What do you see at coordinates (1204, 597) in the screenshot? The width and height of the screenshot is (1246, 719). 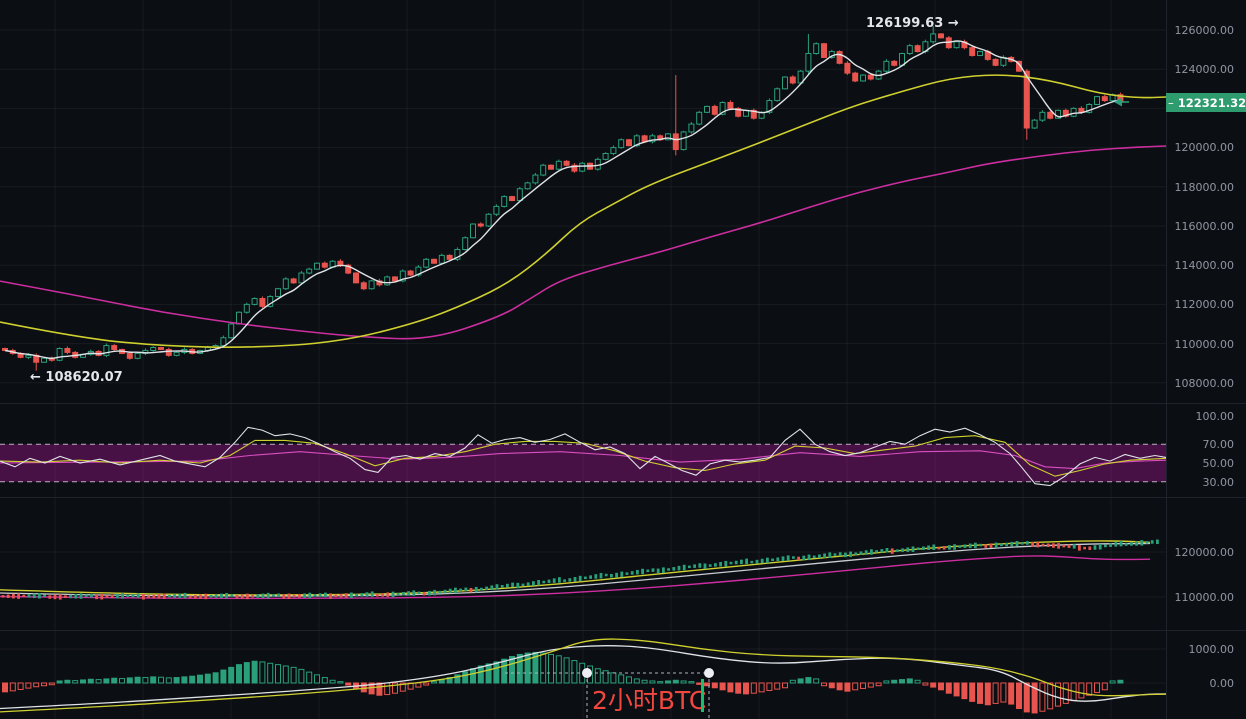 I see `axis-tick: 110000.00` at bounding box center [1204, 597].